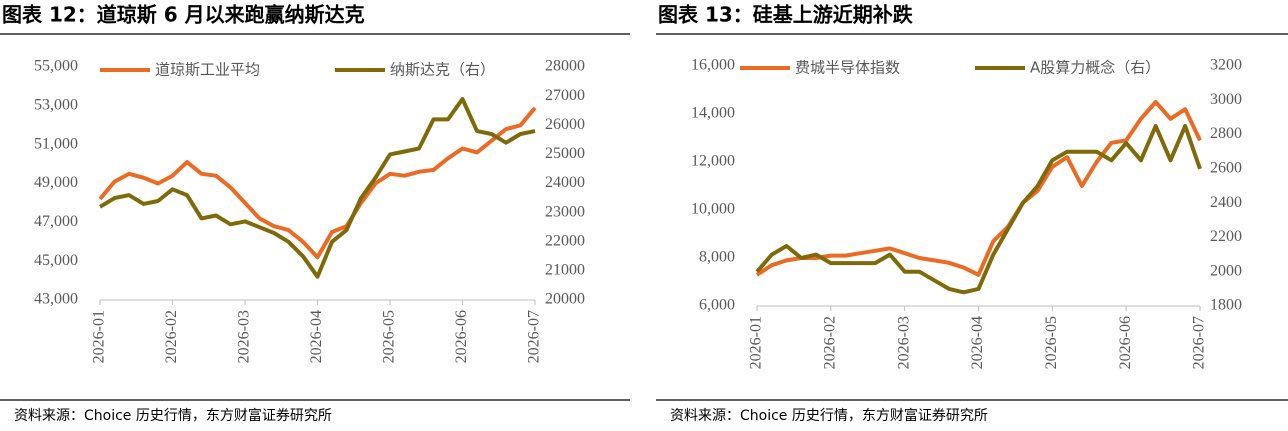 Image resolution: width=1288 pixels, height=431 pixels. I want to click on y-tick-label: 8,000, so click(717, 257).